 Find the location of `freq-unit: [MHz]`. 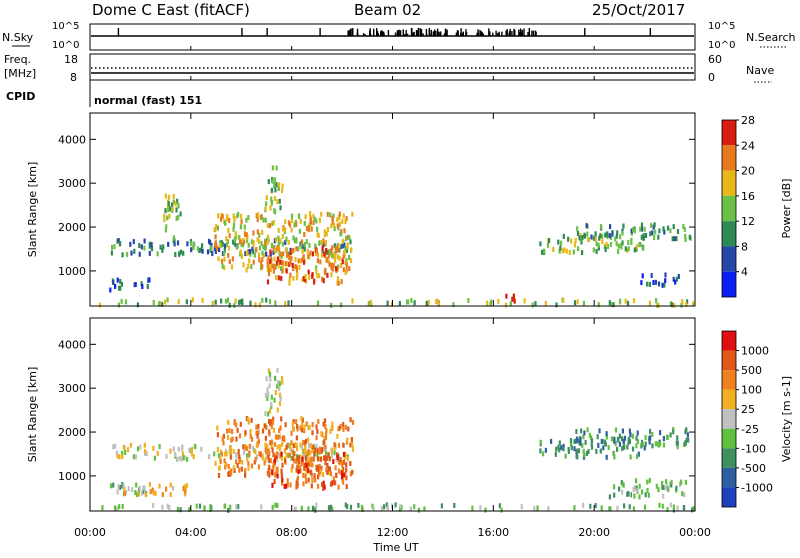

freq-unit: [MHz] is located at coordinates (20, 73).